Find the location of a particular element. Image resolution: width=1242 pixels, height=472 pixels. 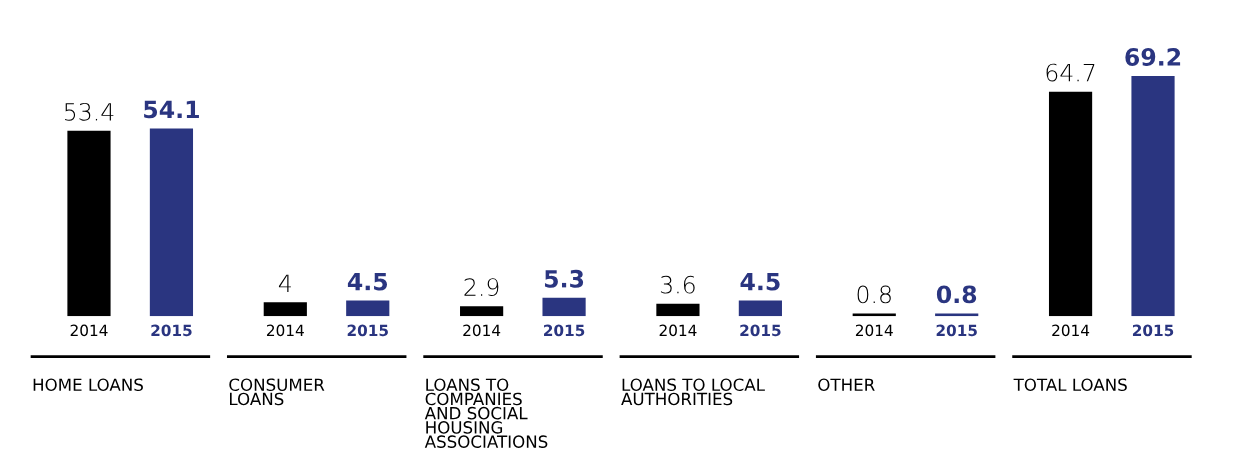

data-label: 2.9 is located at coordinates (481, 287).